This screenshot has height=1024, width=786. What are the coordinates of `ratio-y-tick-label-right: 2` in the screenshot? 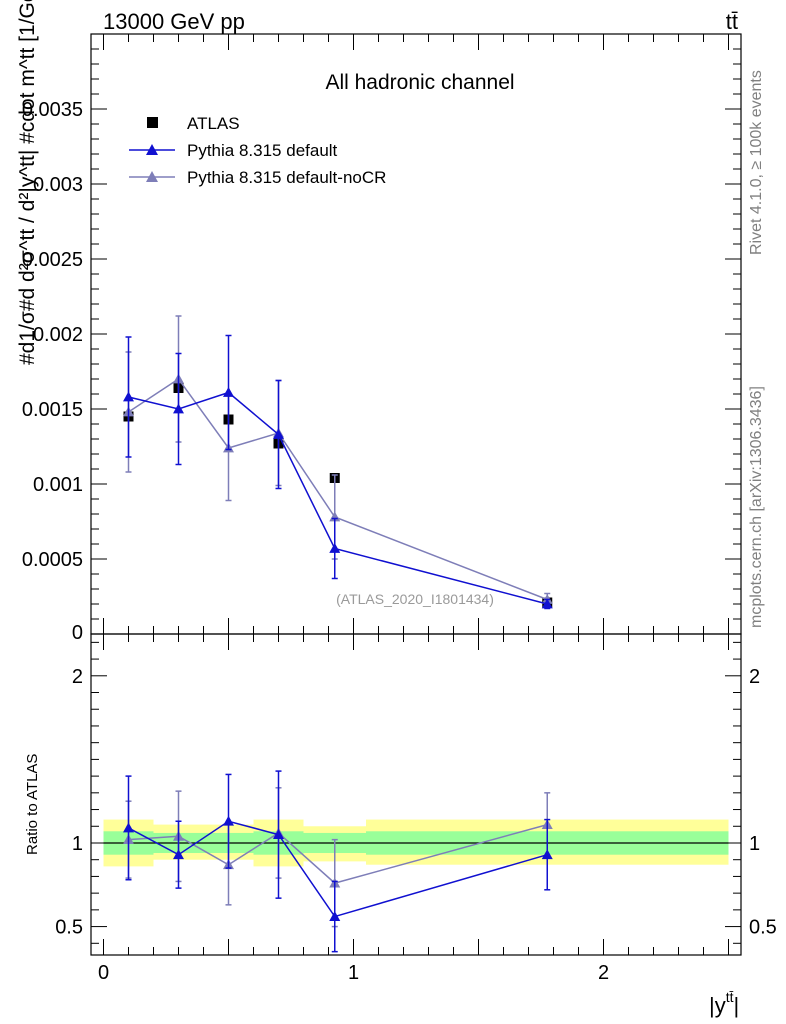 It's located at (754, 677).